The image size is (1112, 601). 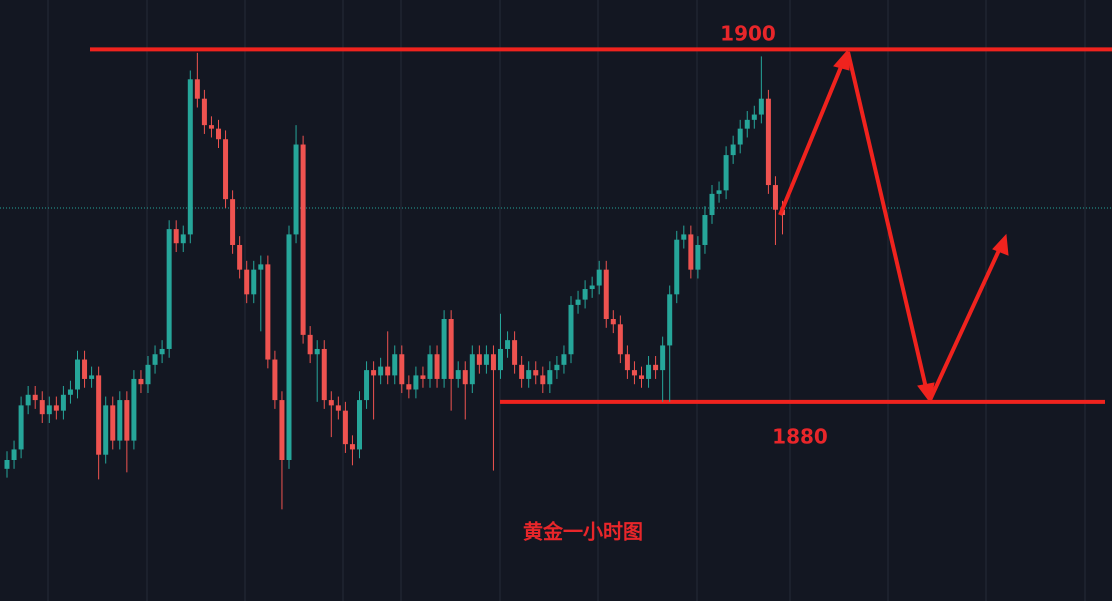 I want to click on arrow-head, so click(x=1000, y=244).